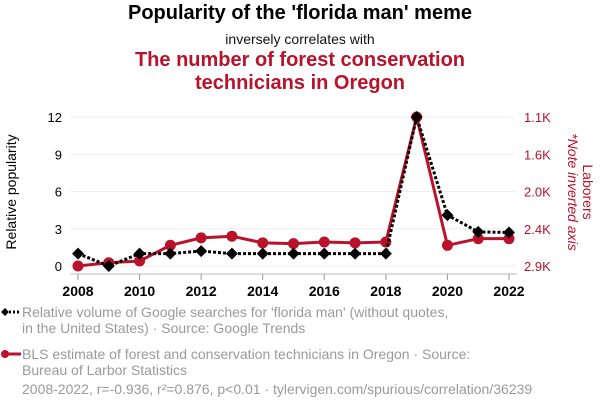  Describe the element at coordinates (11, 354) in the screenshot. I see `legend-marker-red-line` at that location.